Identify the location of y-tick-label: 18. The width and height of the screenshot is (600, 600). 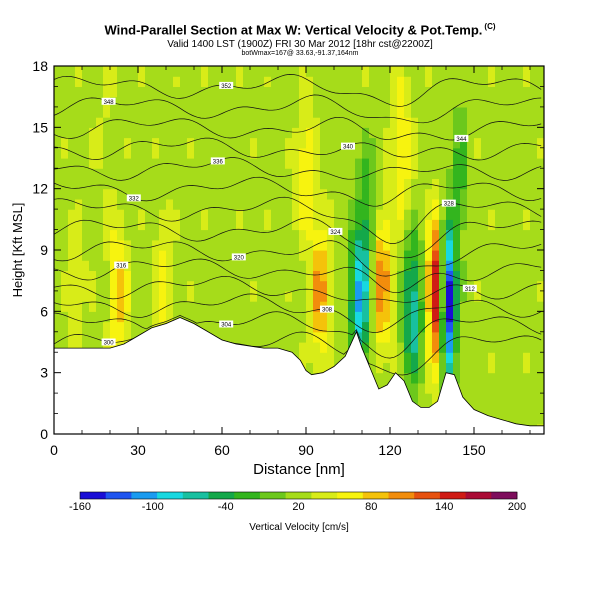
(40, 66).